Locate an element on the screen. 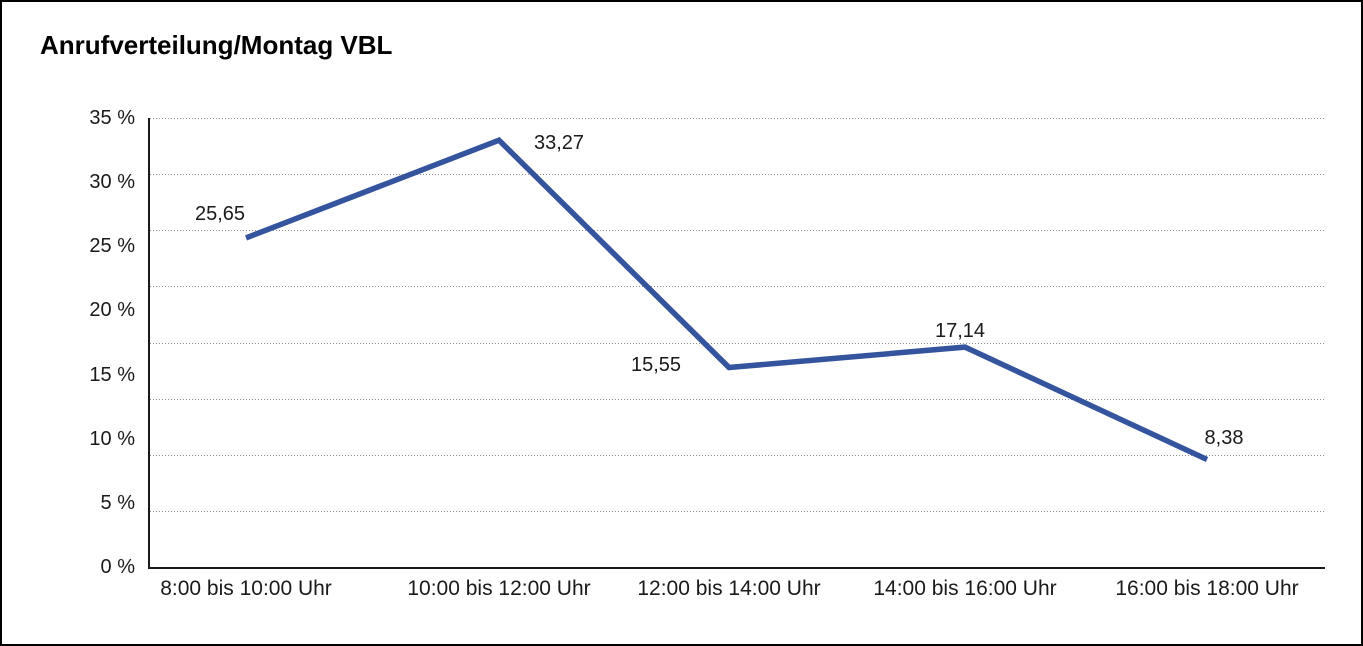  x-axis-category-label: 10:00 bis 12:00 Uhr is located at coordinates (499, 588).